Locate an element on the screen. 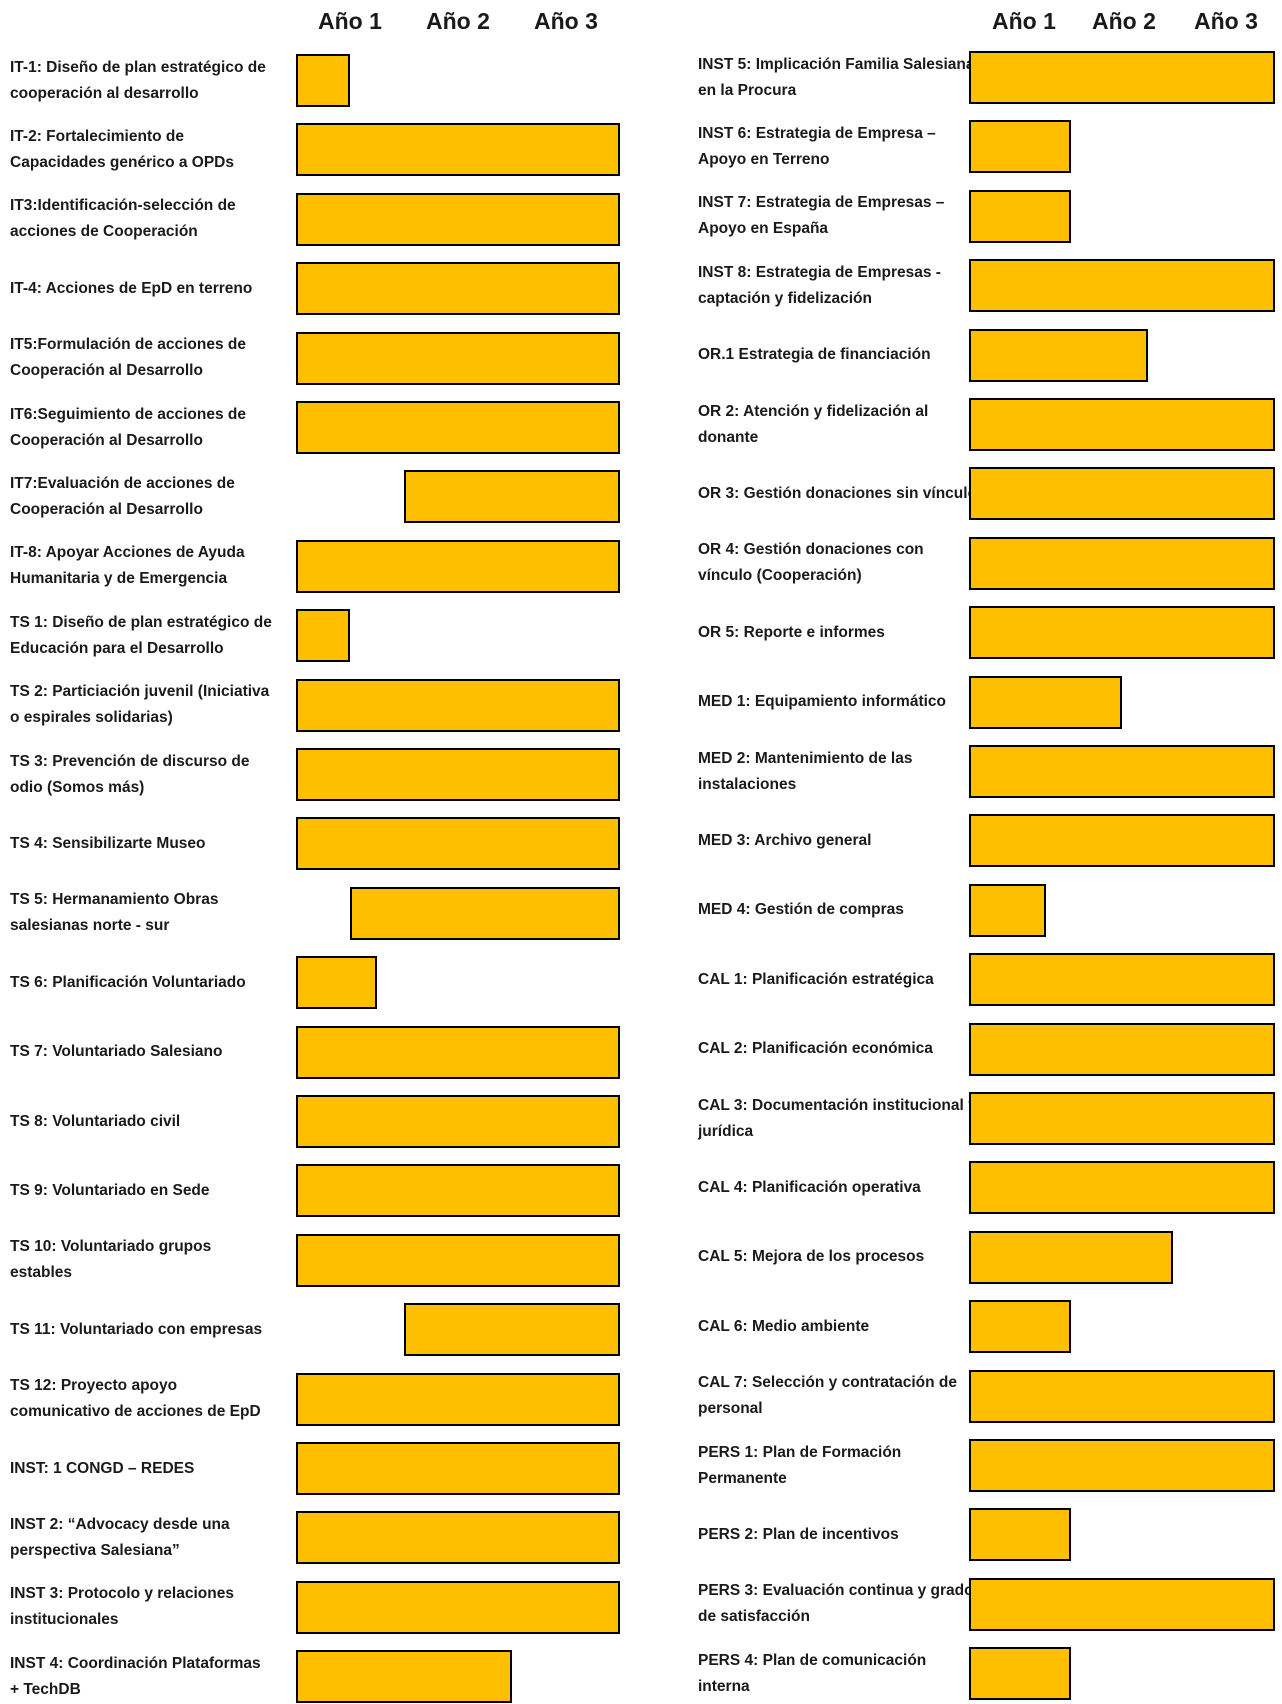  task-label: MED 1: Equipamiento informático is located at coordinates (822, 702).